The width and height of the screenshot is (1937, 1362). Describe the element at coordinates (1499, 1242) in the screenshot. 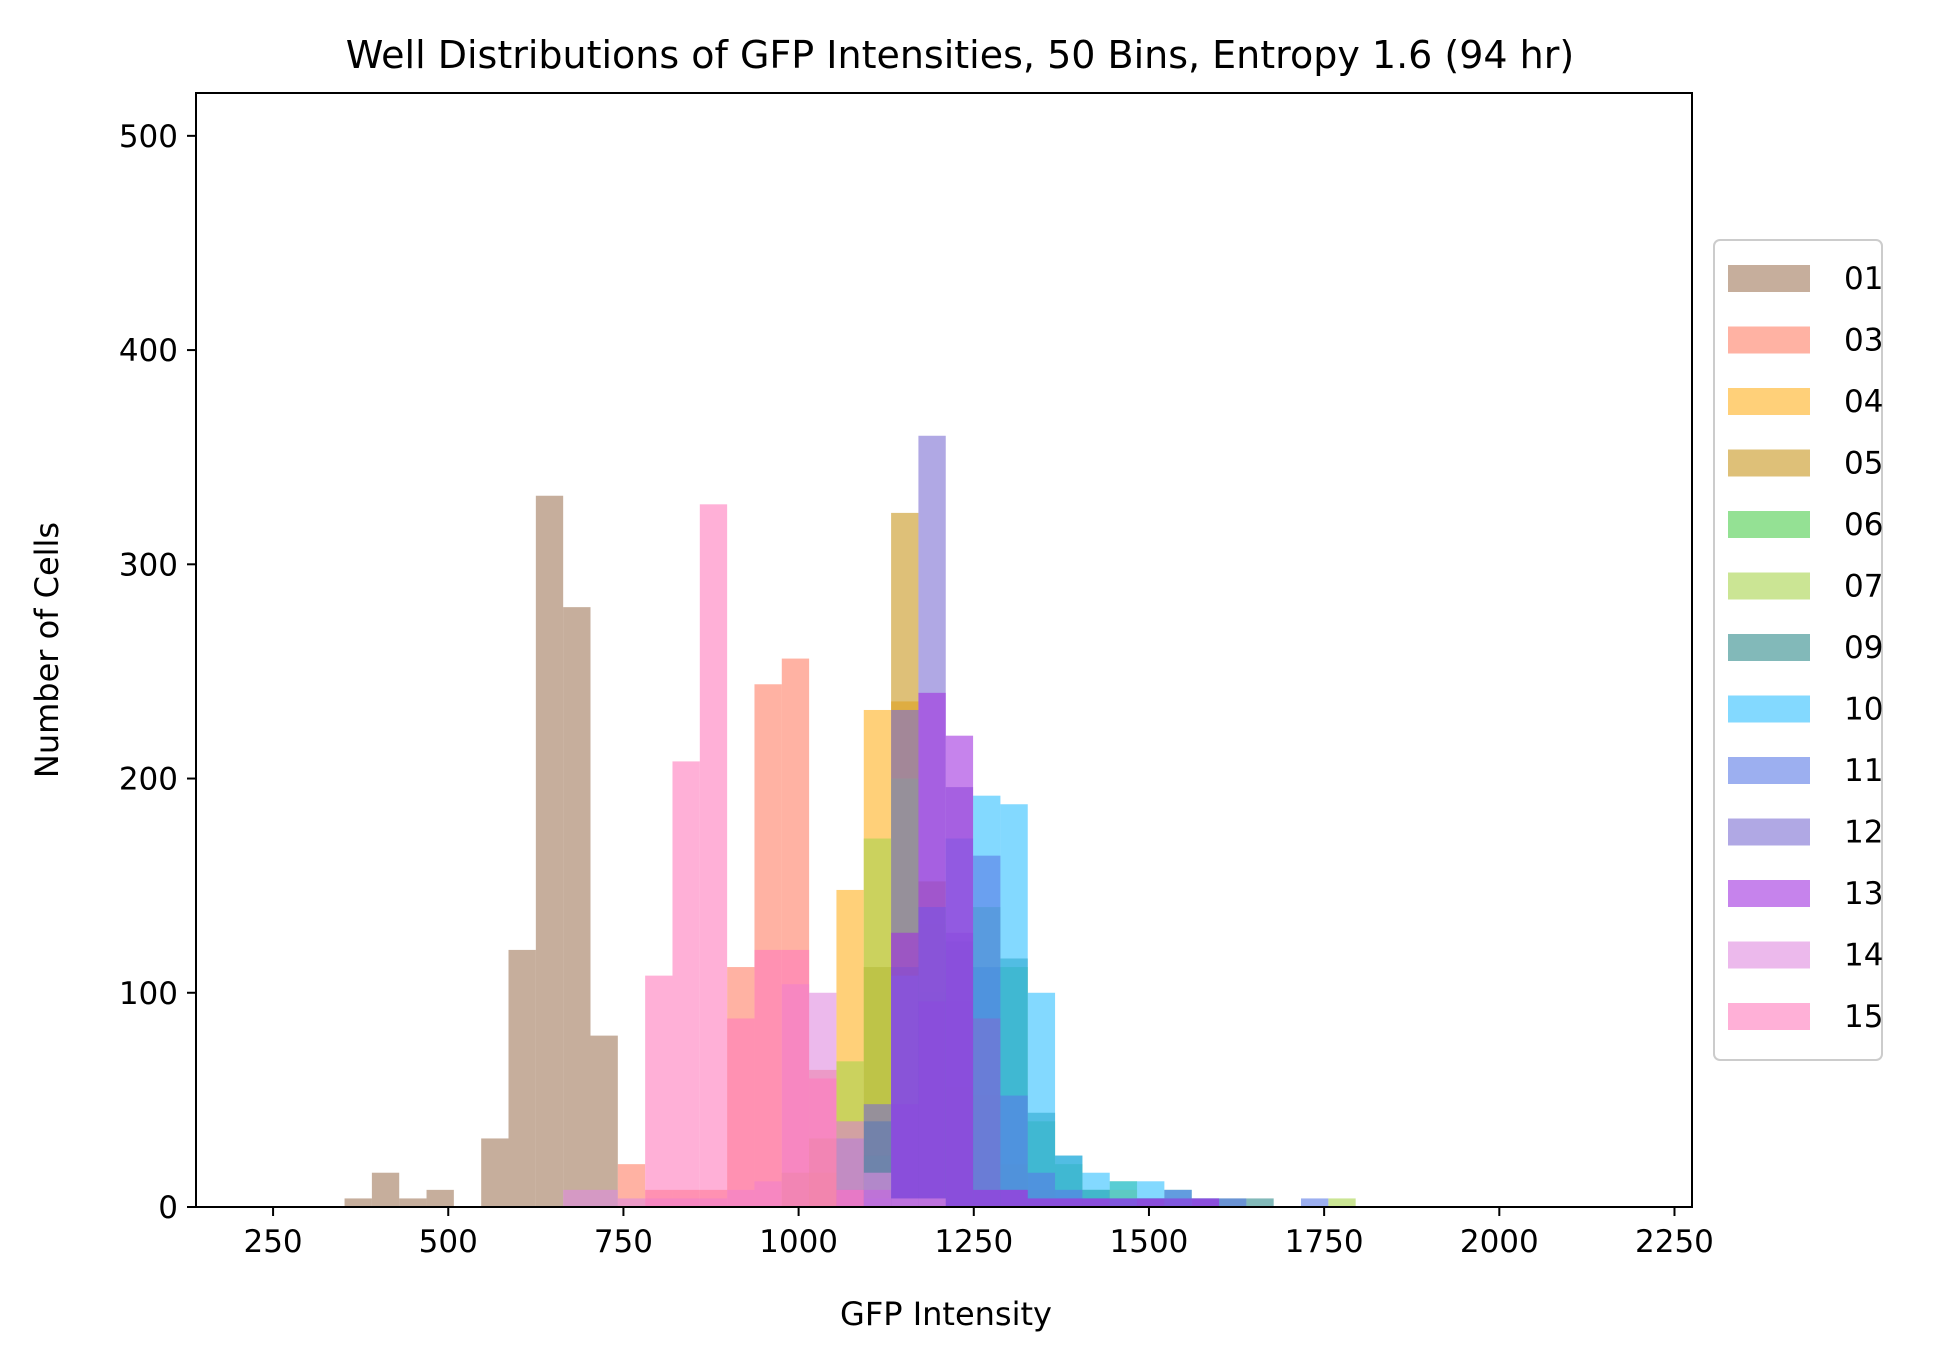

I see `x-tick-label: 2000` at that location.